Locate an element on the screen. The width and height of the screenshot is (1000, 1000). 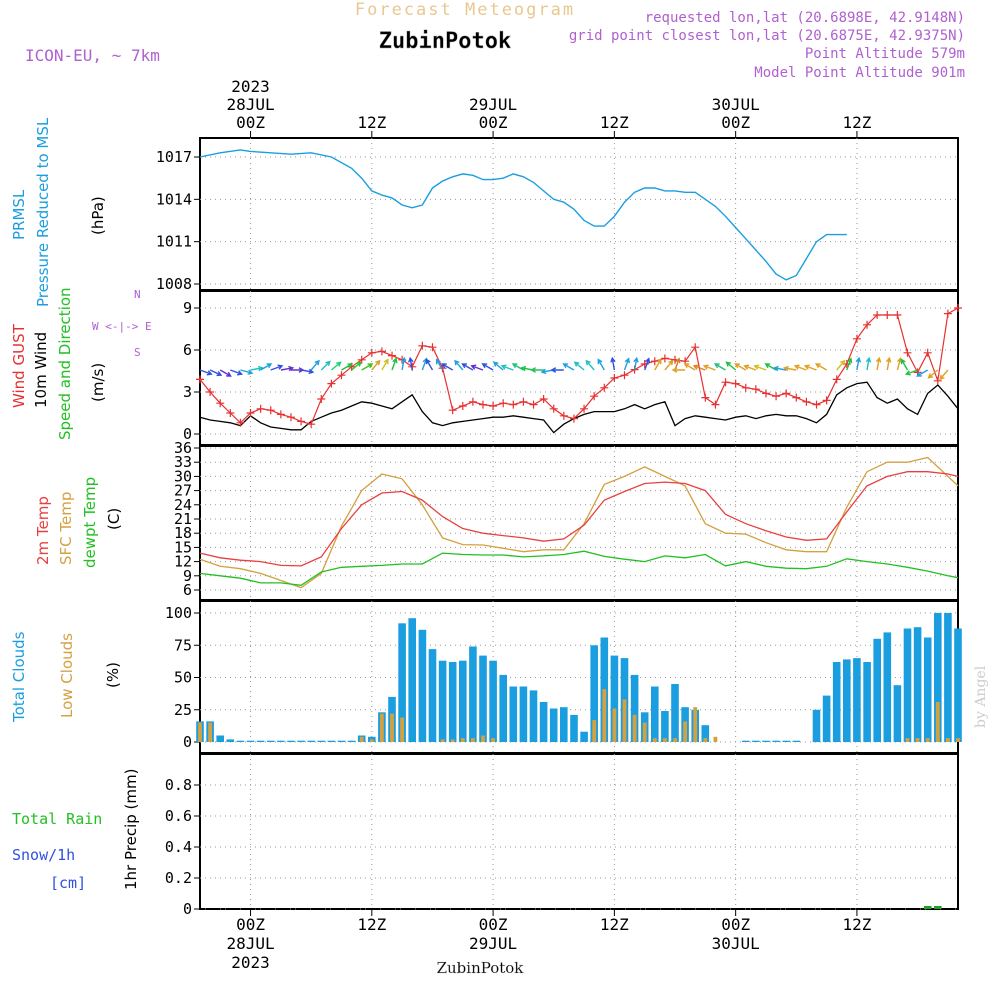
wind-ytick-label: 0 is located at coordinates (187, 434).